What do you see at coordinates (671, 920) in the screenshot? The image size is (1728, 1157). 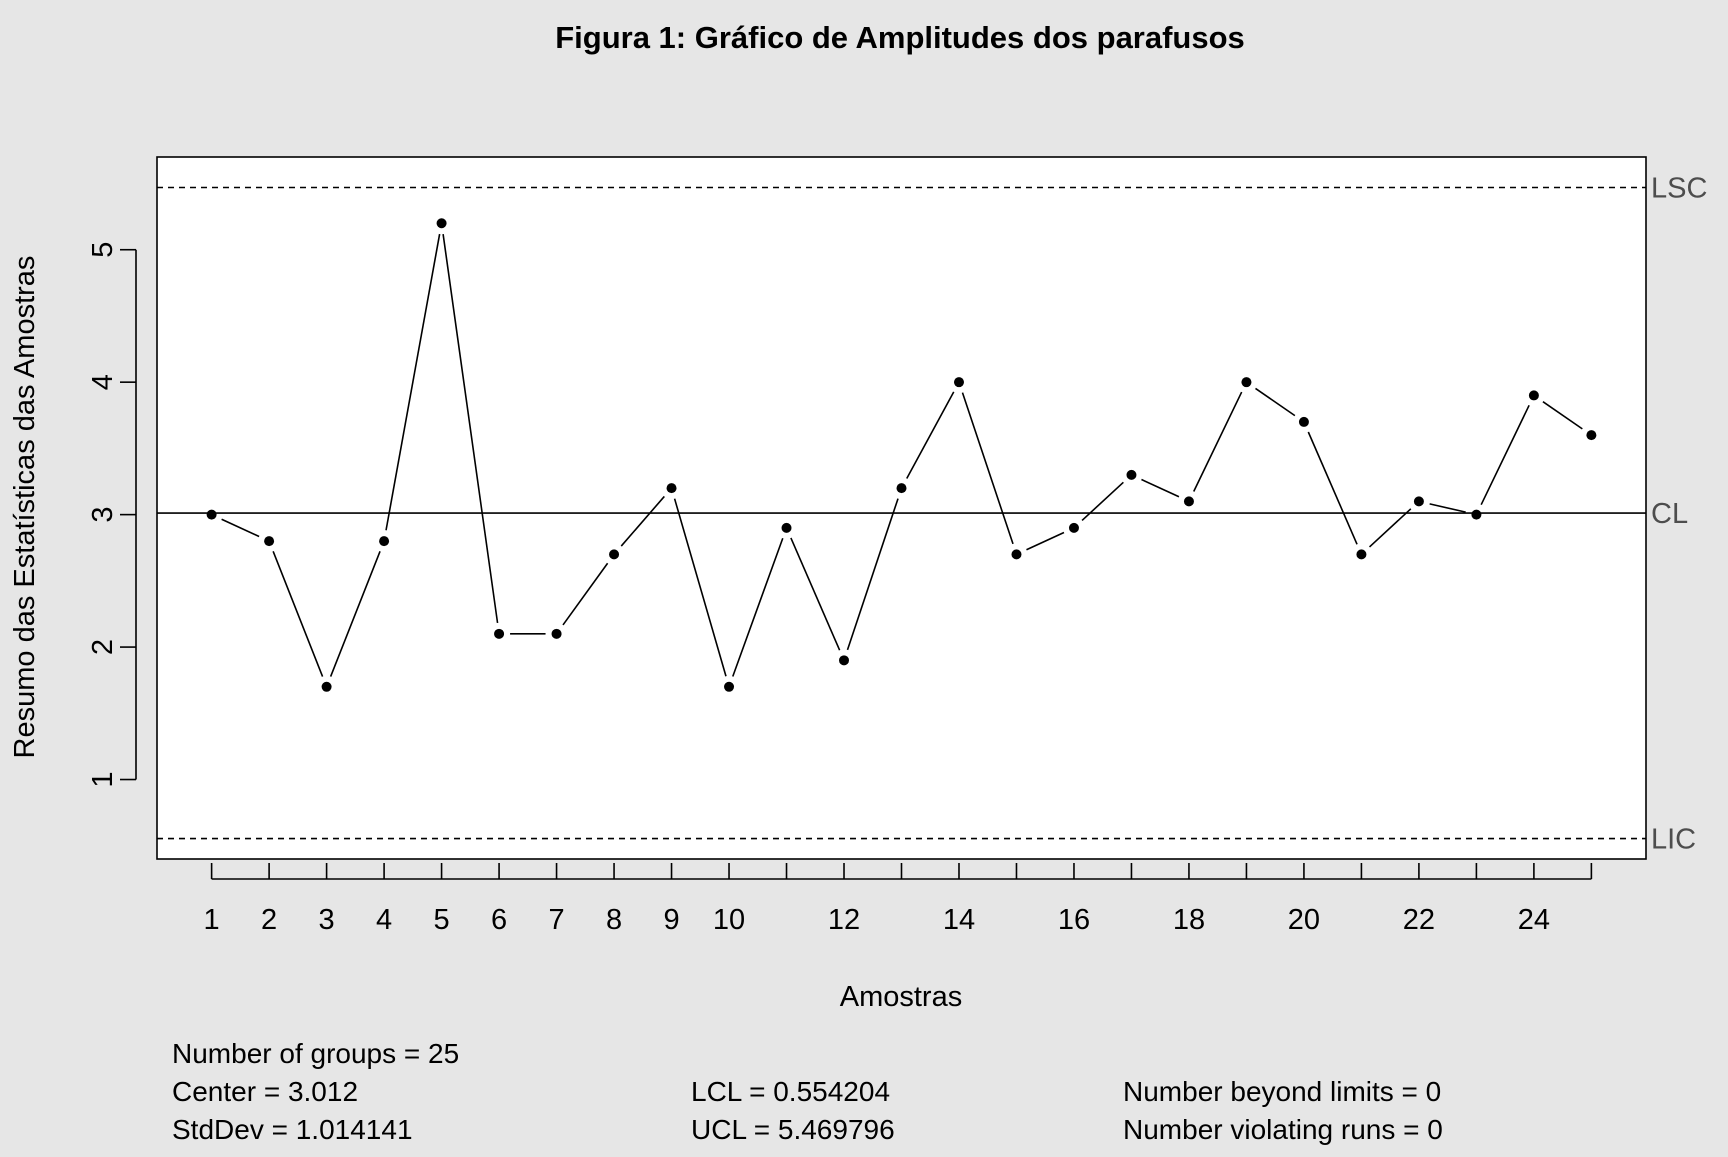 I see `x-tick-label: 9` at bounding box center [671, 920].